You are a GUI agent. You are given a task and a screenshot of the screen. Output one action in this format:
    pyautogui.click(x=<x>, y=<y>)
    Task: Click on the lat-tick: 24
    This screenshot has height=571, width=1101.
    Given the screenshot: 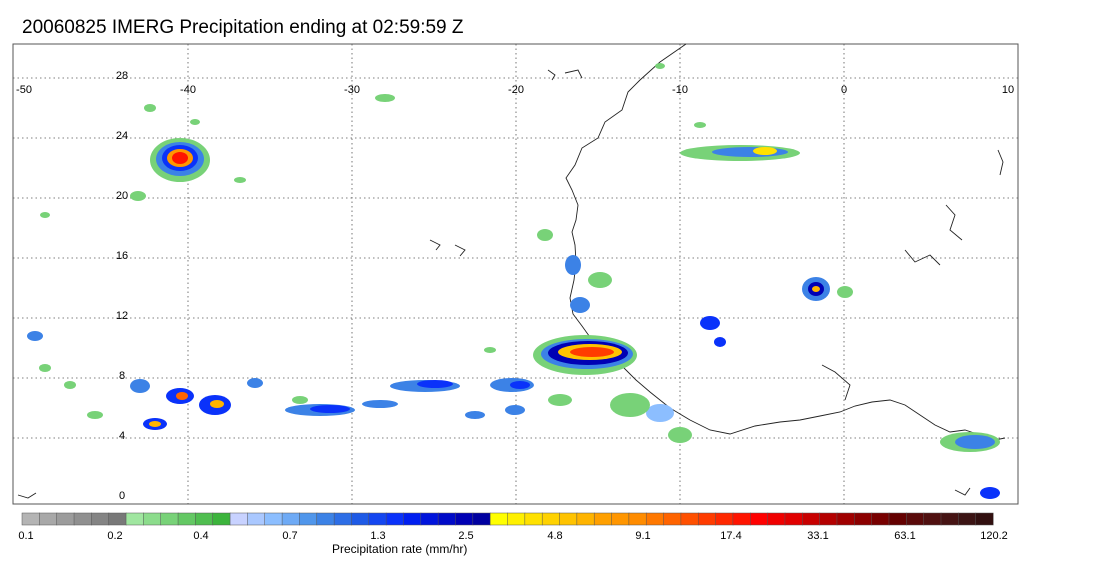 What is the action you would take?
    pyautogui.click(x=122, y=136)
    